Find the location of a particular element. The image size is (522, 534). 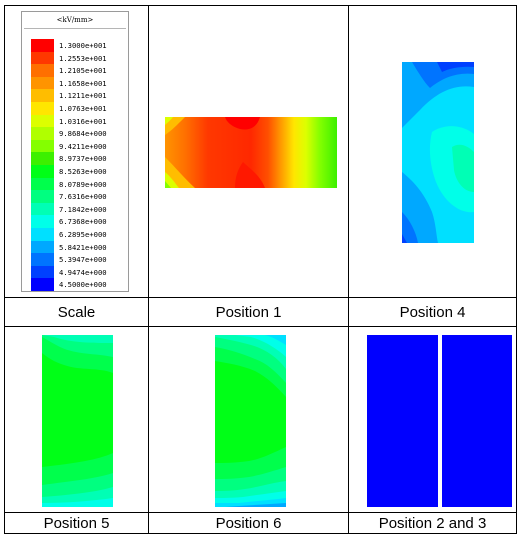

legend-value: 1.0763e+001 is located at coordinates (83, 108).